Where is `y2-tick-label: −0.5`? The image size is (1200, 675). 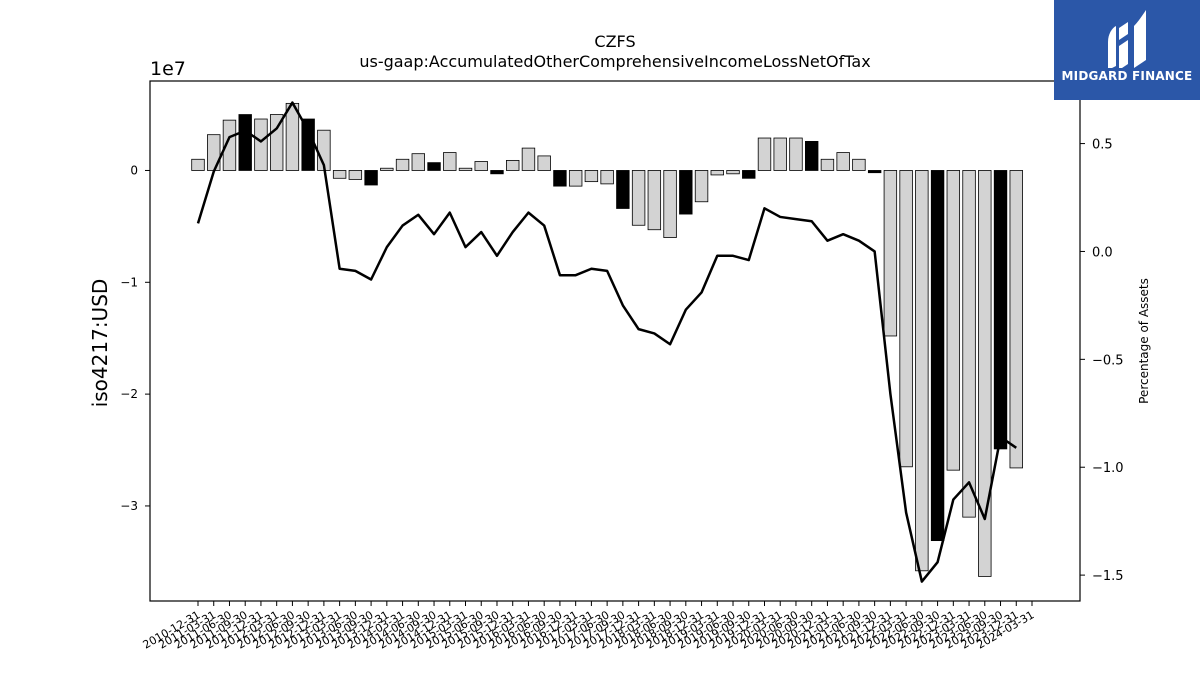
y2-tick-label: −0.5 is located at coordinates (1108, 360).